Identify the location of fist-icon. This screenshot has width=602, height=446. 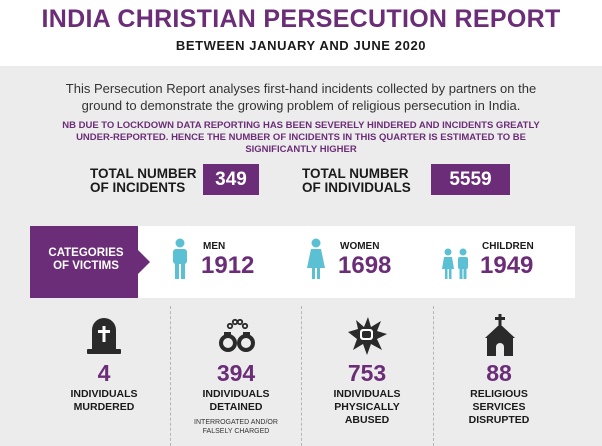
(367, 336).